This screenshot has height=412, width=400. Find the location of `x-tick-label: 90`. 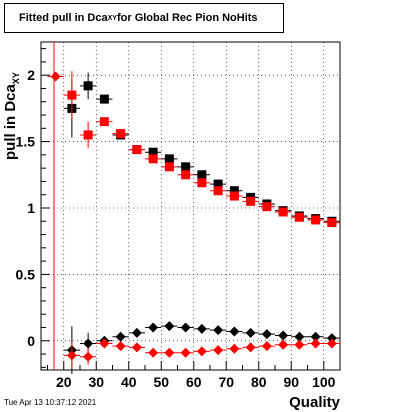

x-tick-label: 90 is located at coordinates (291, 382).